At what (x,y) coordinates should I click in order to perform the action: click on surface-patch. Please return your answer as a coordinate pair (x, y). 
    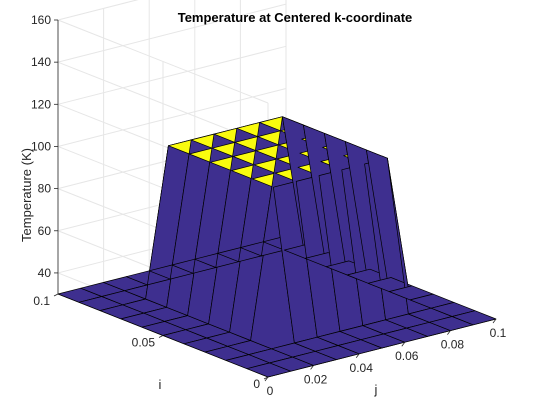
    Looking at the image, I should click on (474, 318).